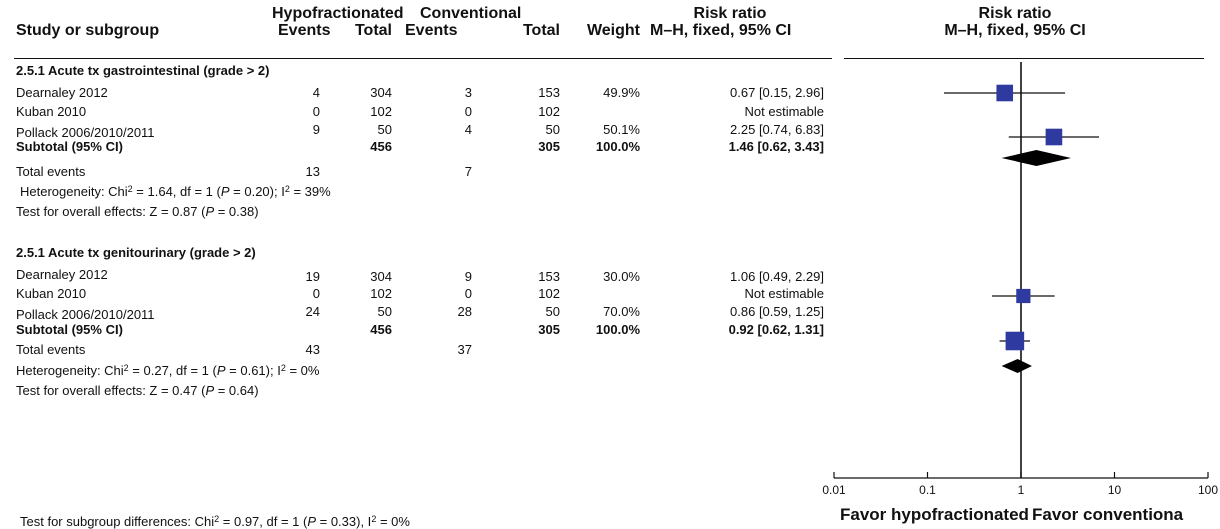 Image resolution: width=1220 pixels, height=529 pixels. I want to click on events2: 4, so click(468, 129).